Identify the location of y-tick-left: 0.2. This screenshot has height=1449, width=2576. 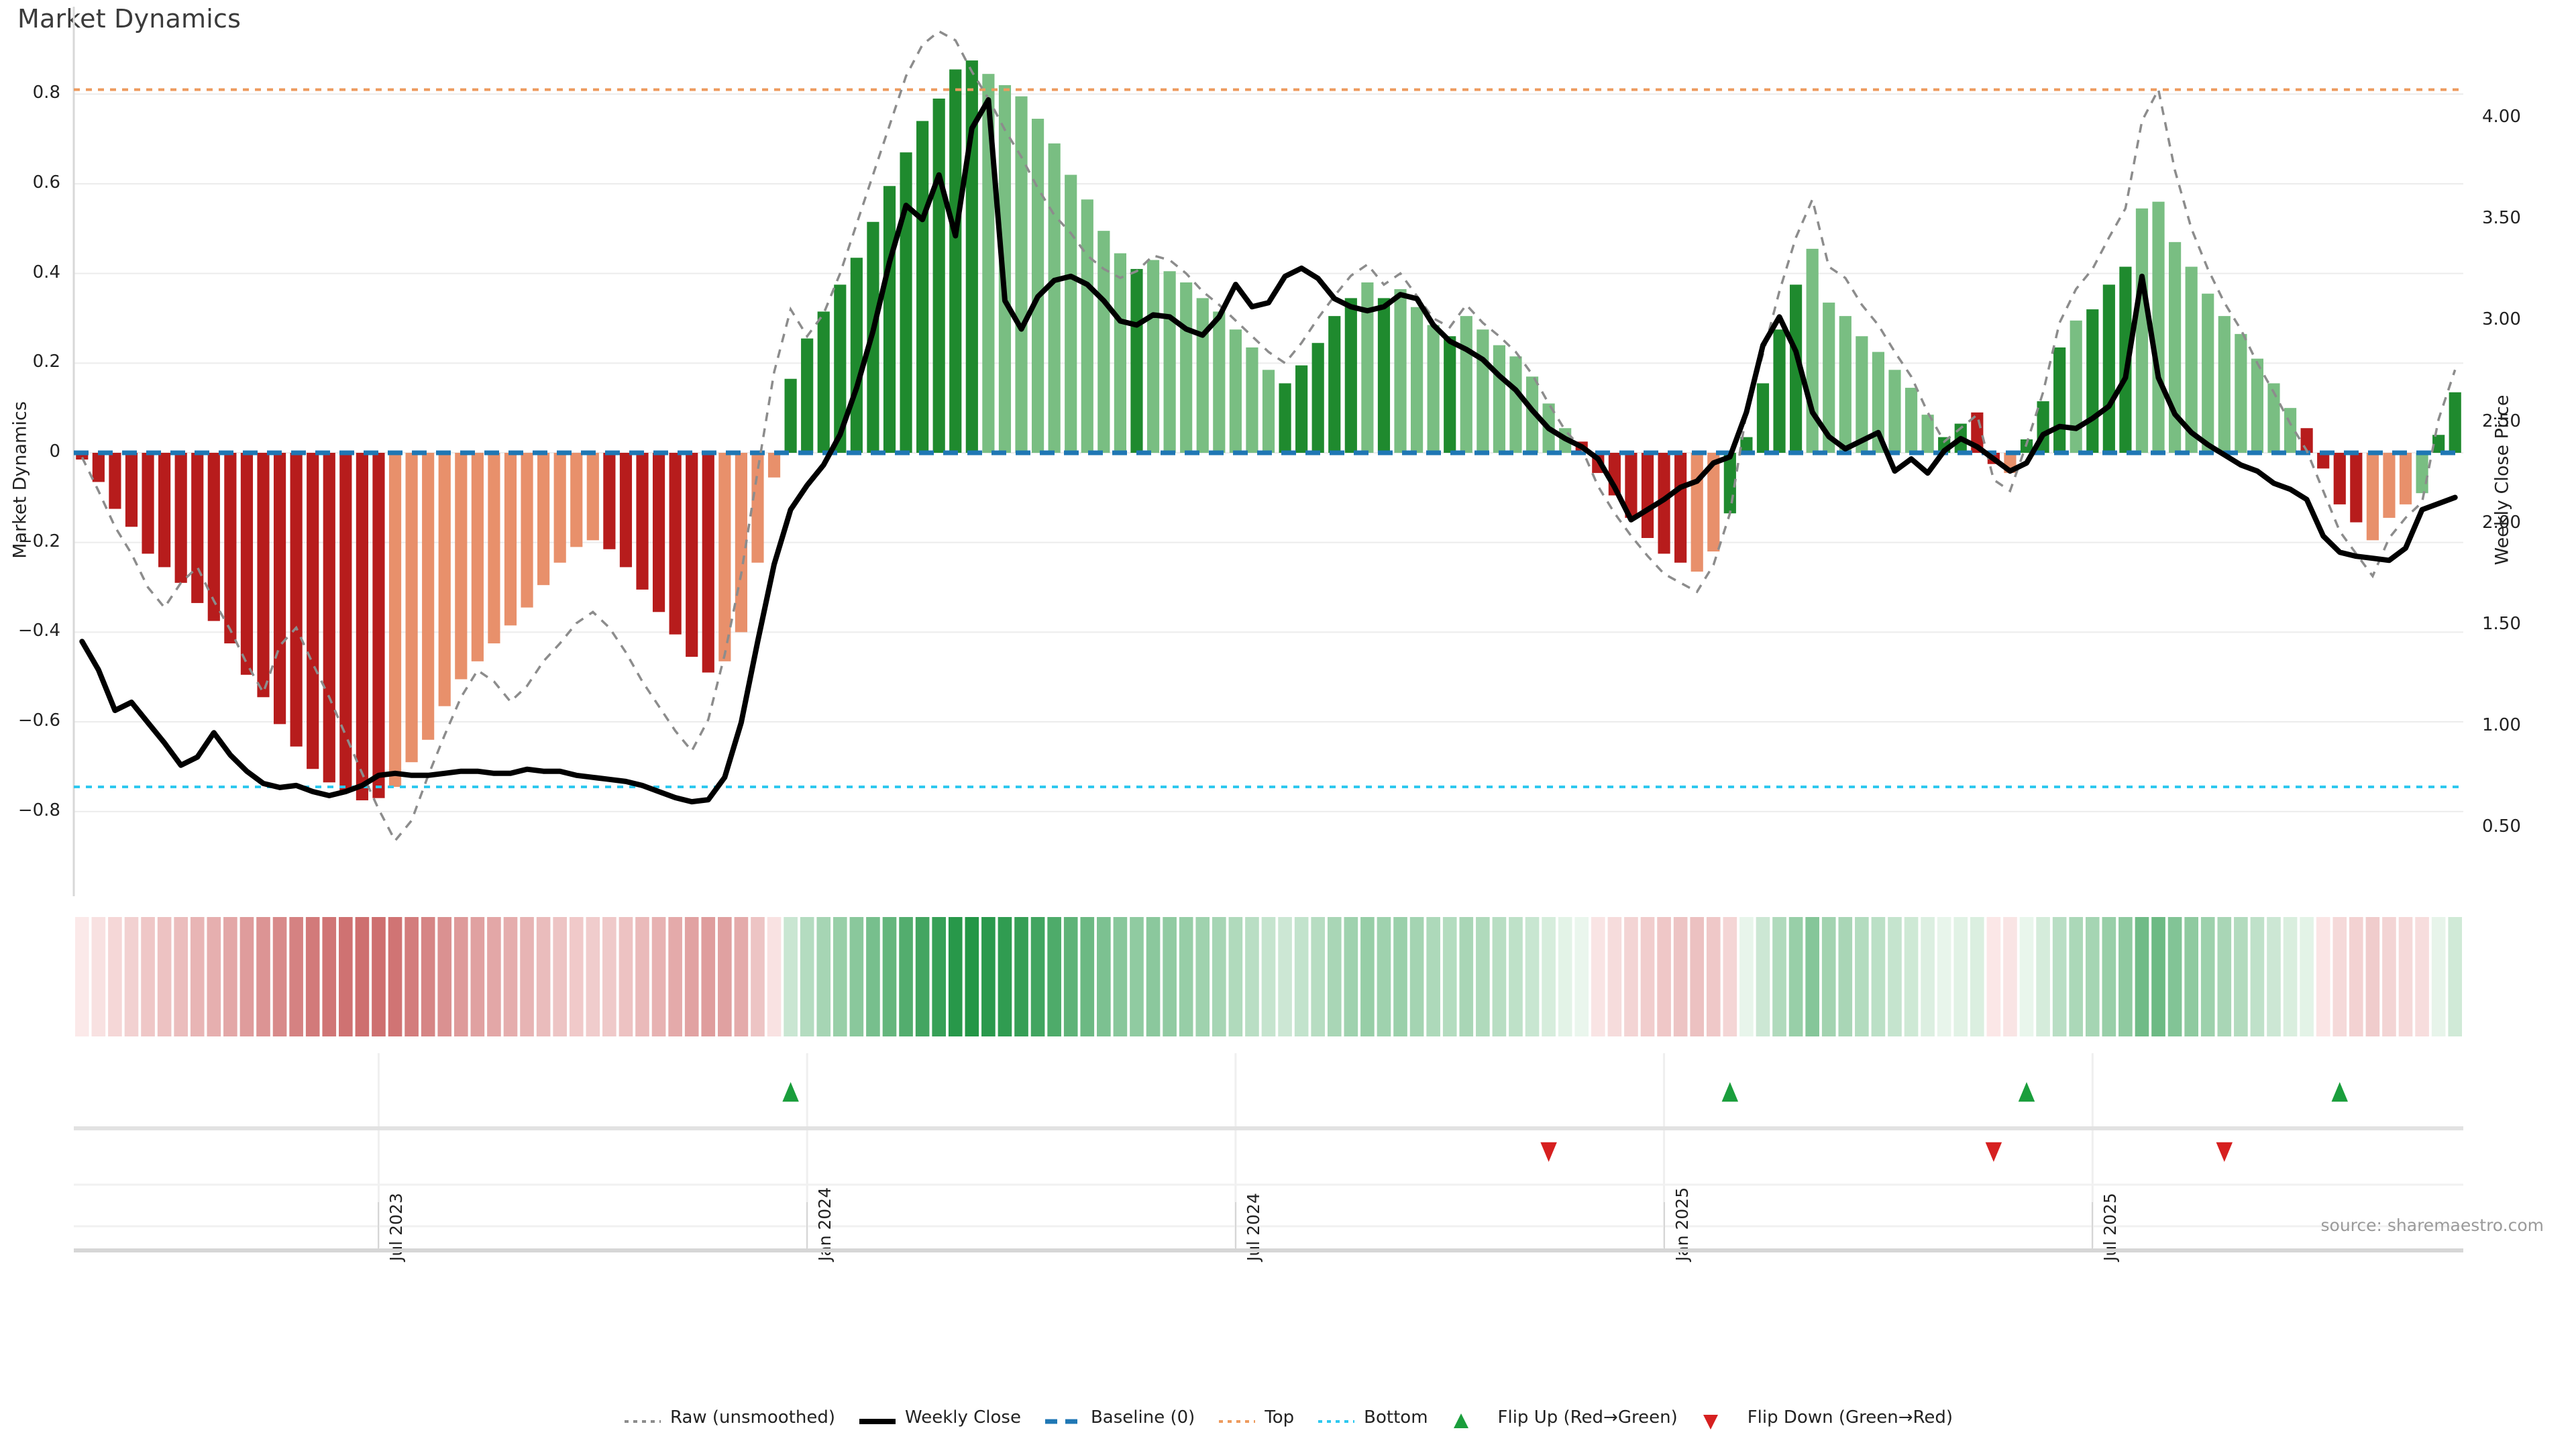
(46, 362).